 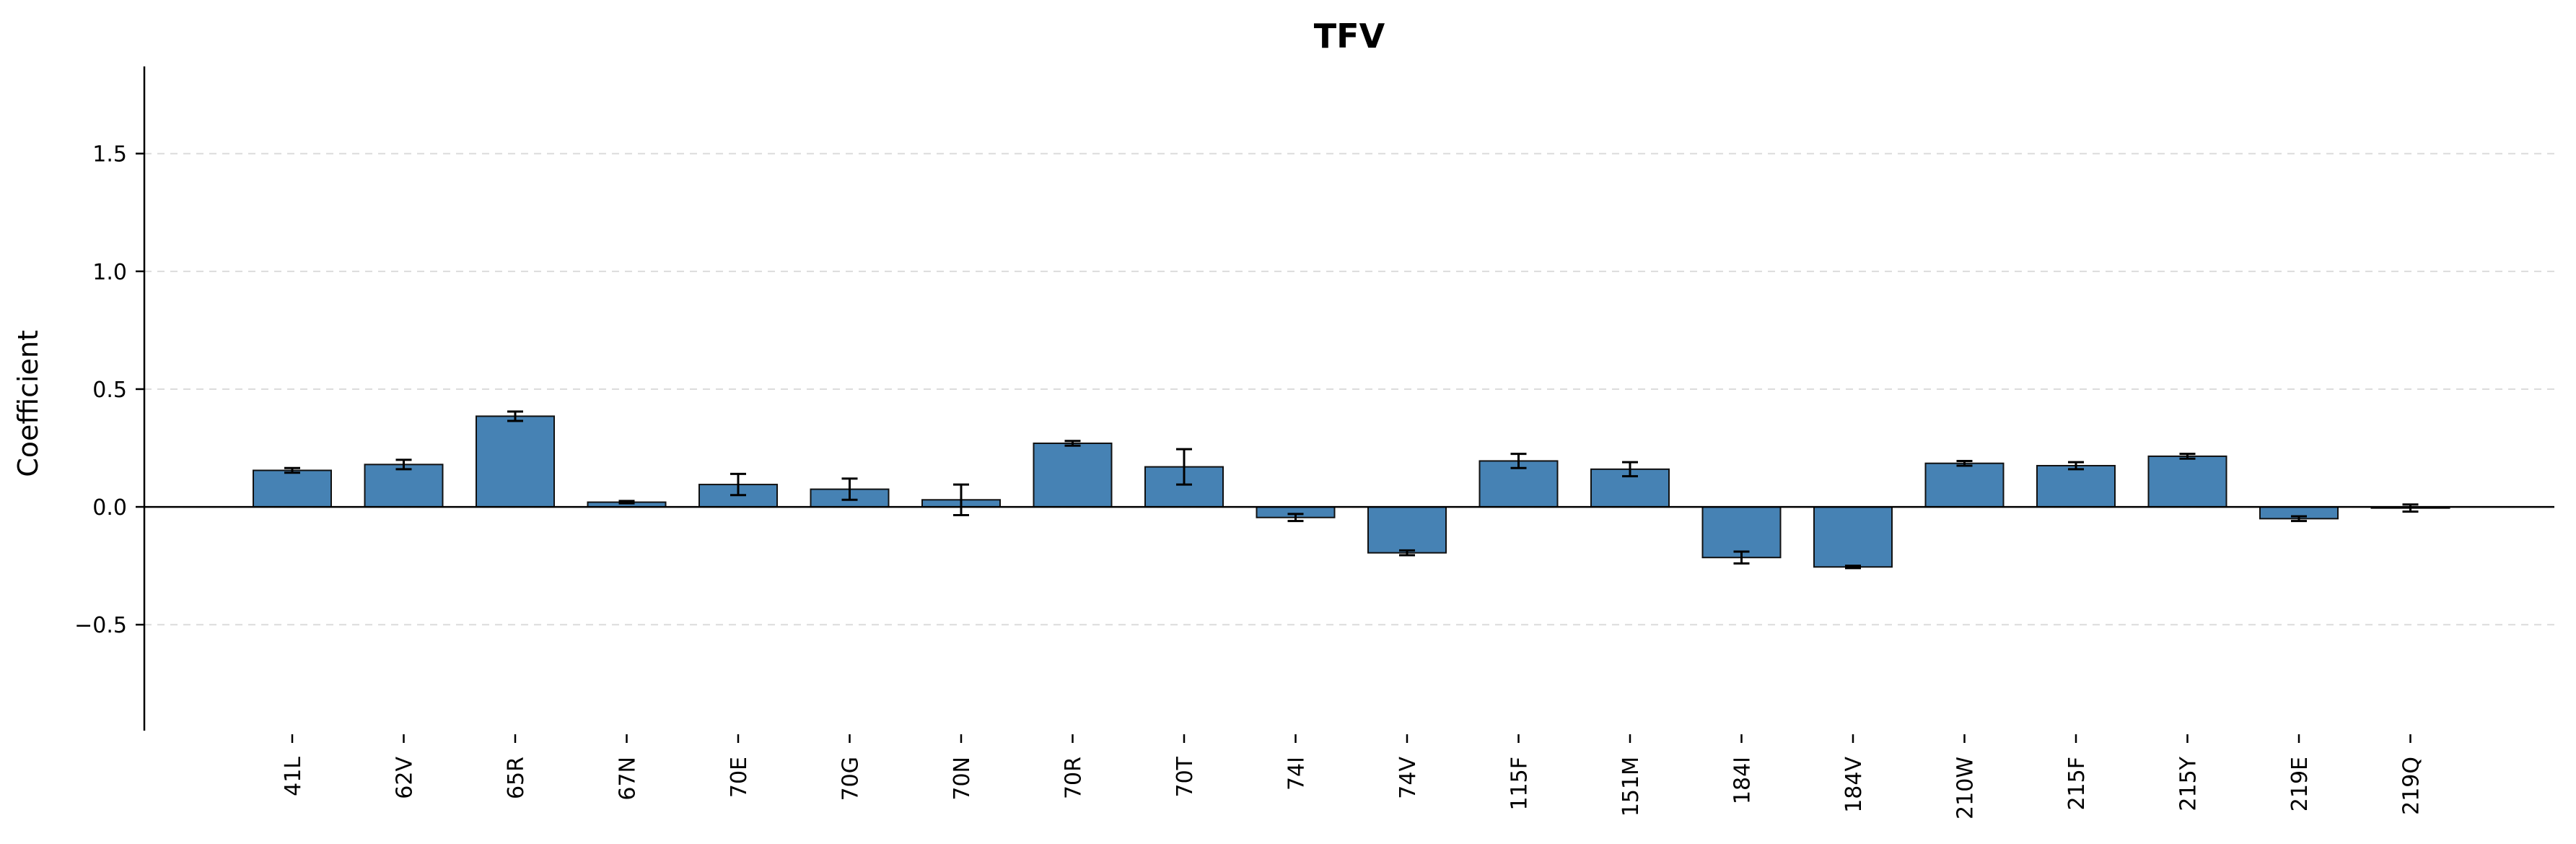 I want to click on error-bar-65R, so click(x=515, y=416).